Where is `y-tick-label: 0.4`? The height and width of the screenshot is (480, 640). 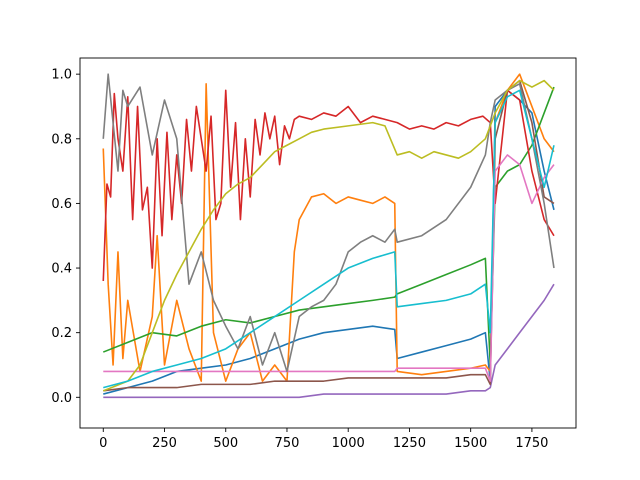
y-tick-label: 0.4 is located at coordinates (61, 269).